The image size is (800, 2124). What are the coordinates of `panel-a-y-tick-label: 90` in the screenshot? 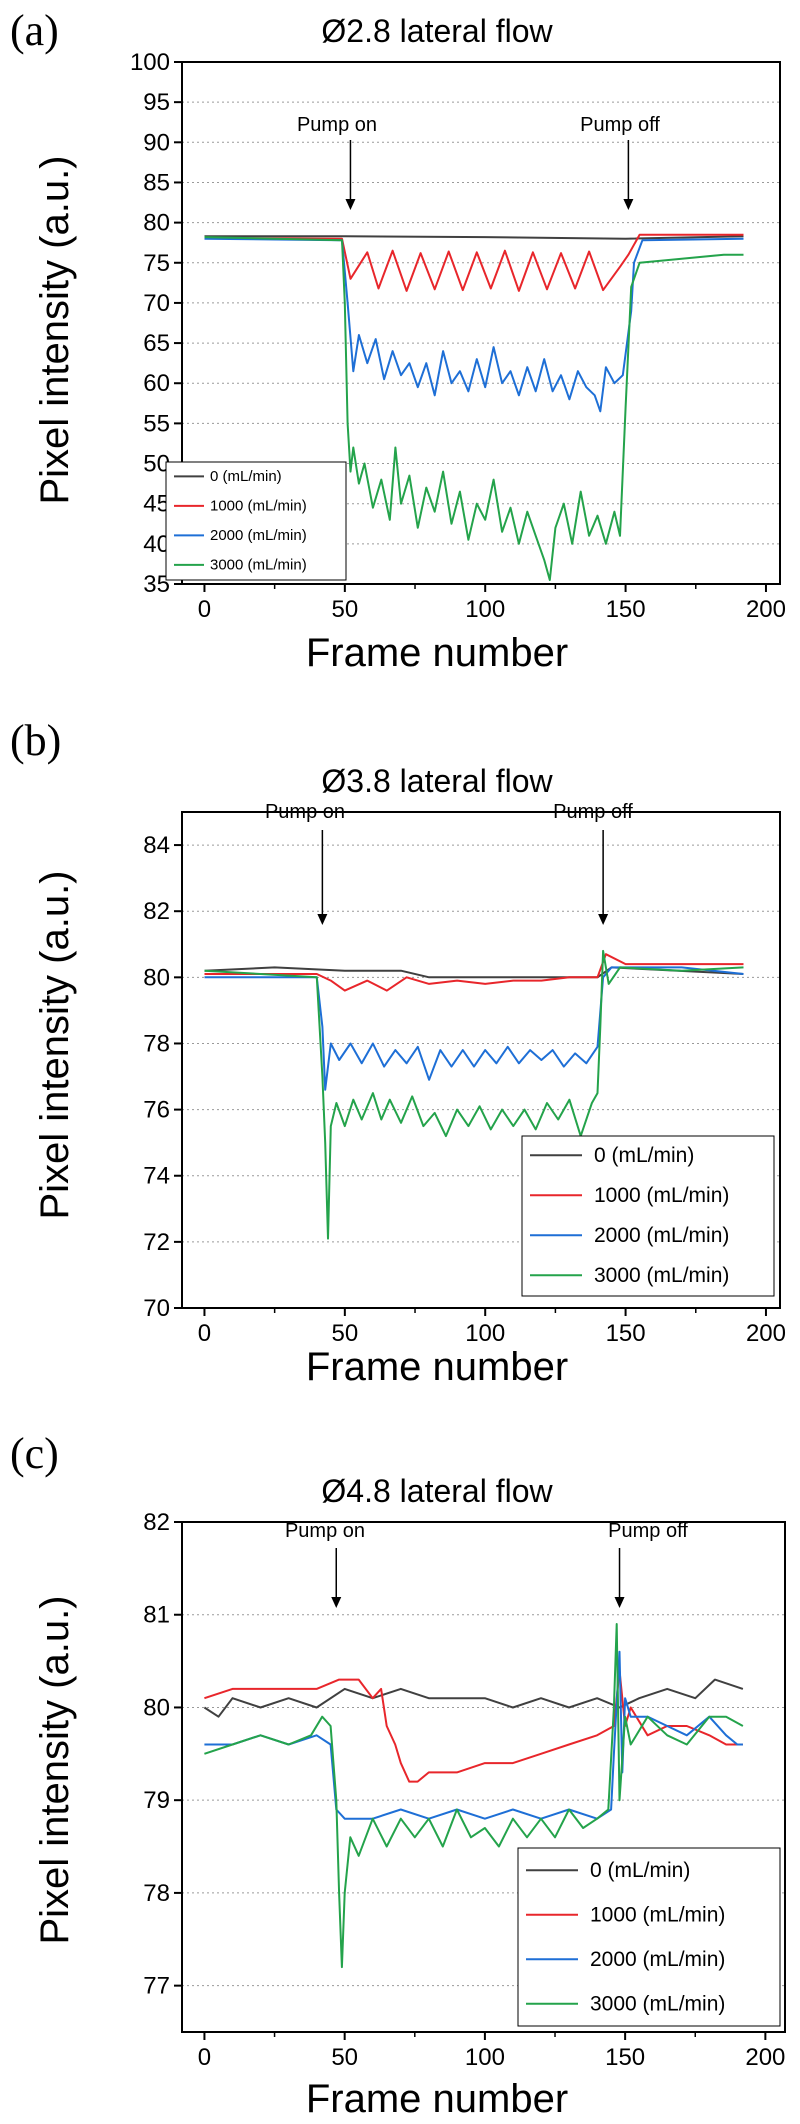 It's located at (156, 142).